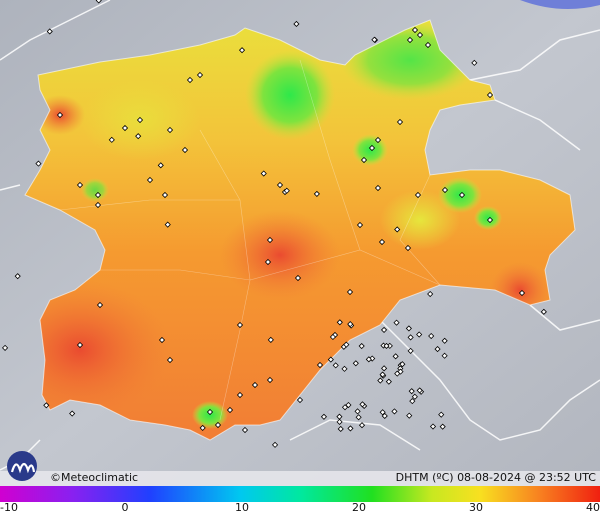 The height and width of the screenshot is (525, 600). I want to click on credit: ©Meteoclimatic, so click(94, 477).